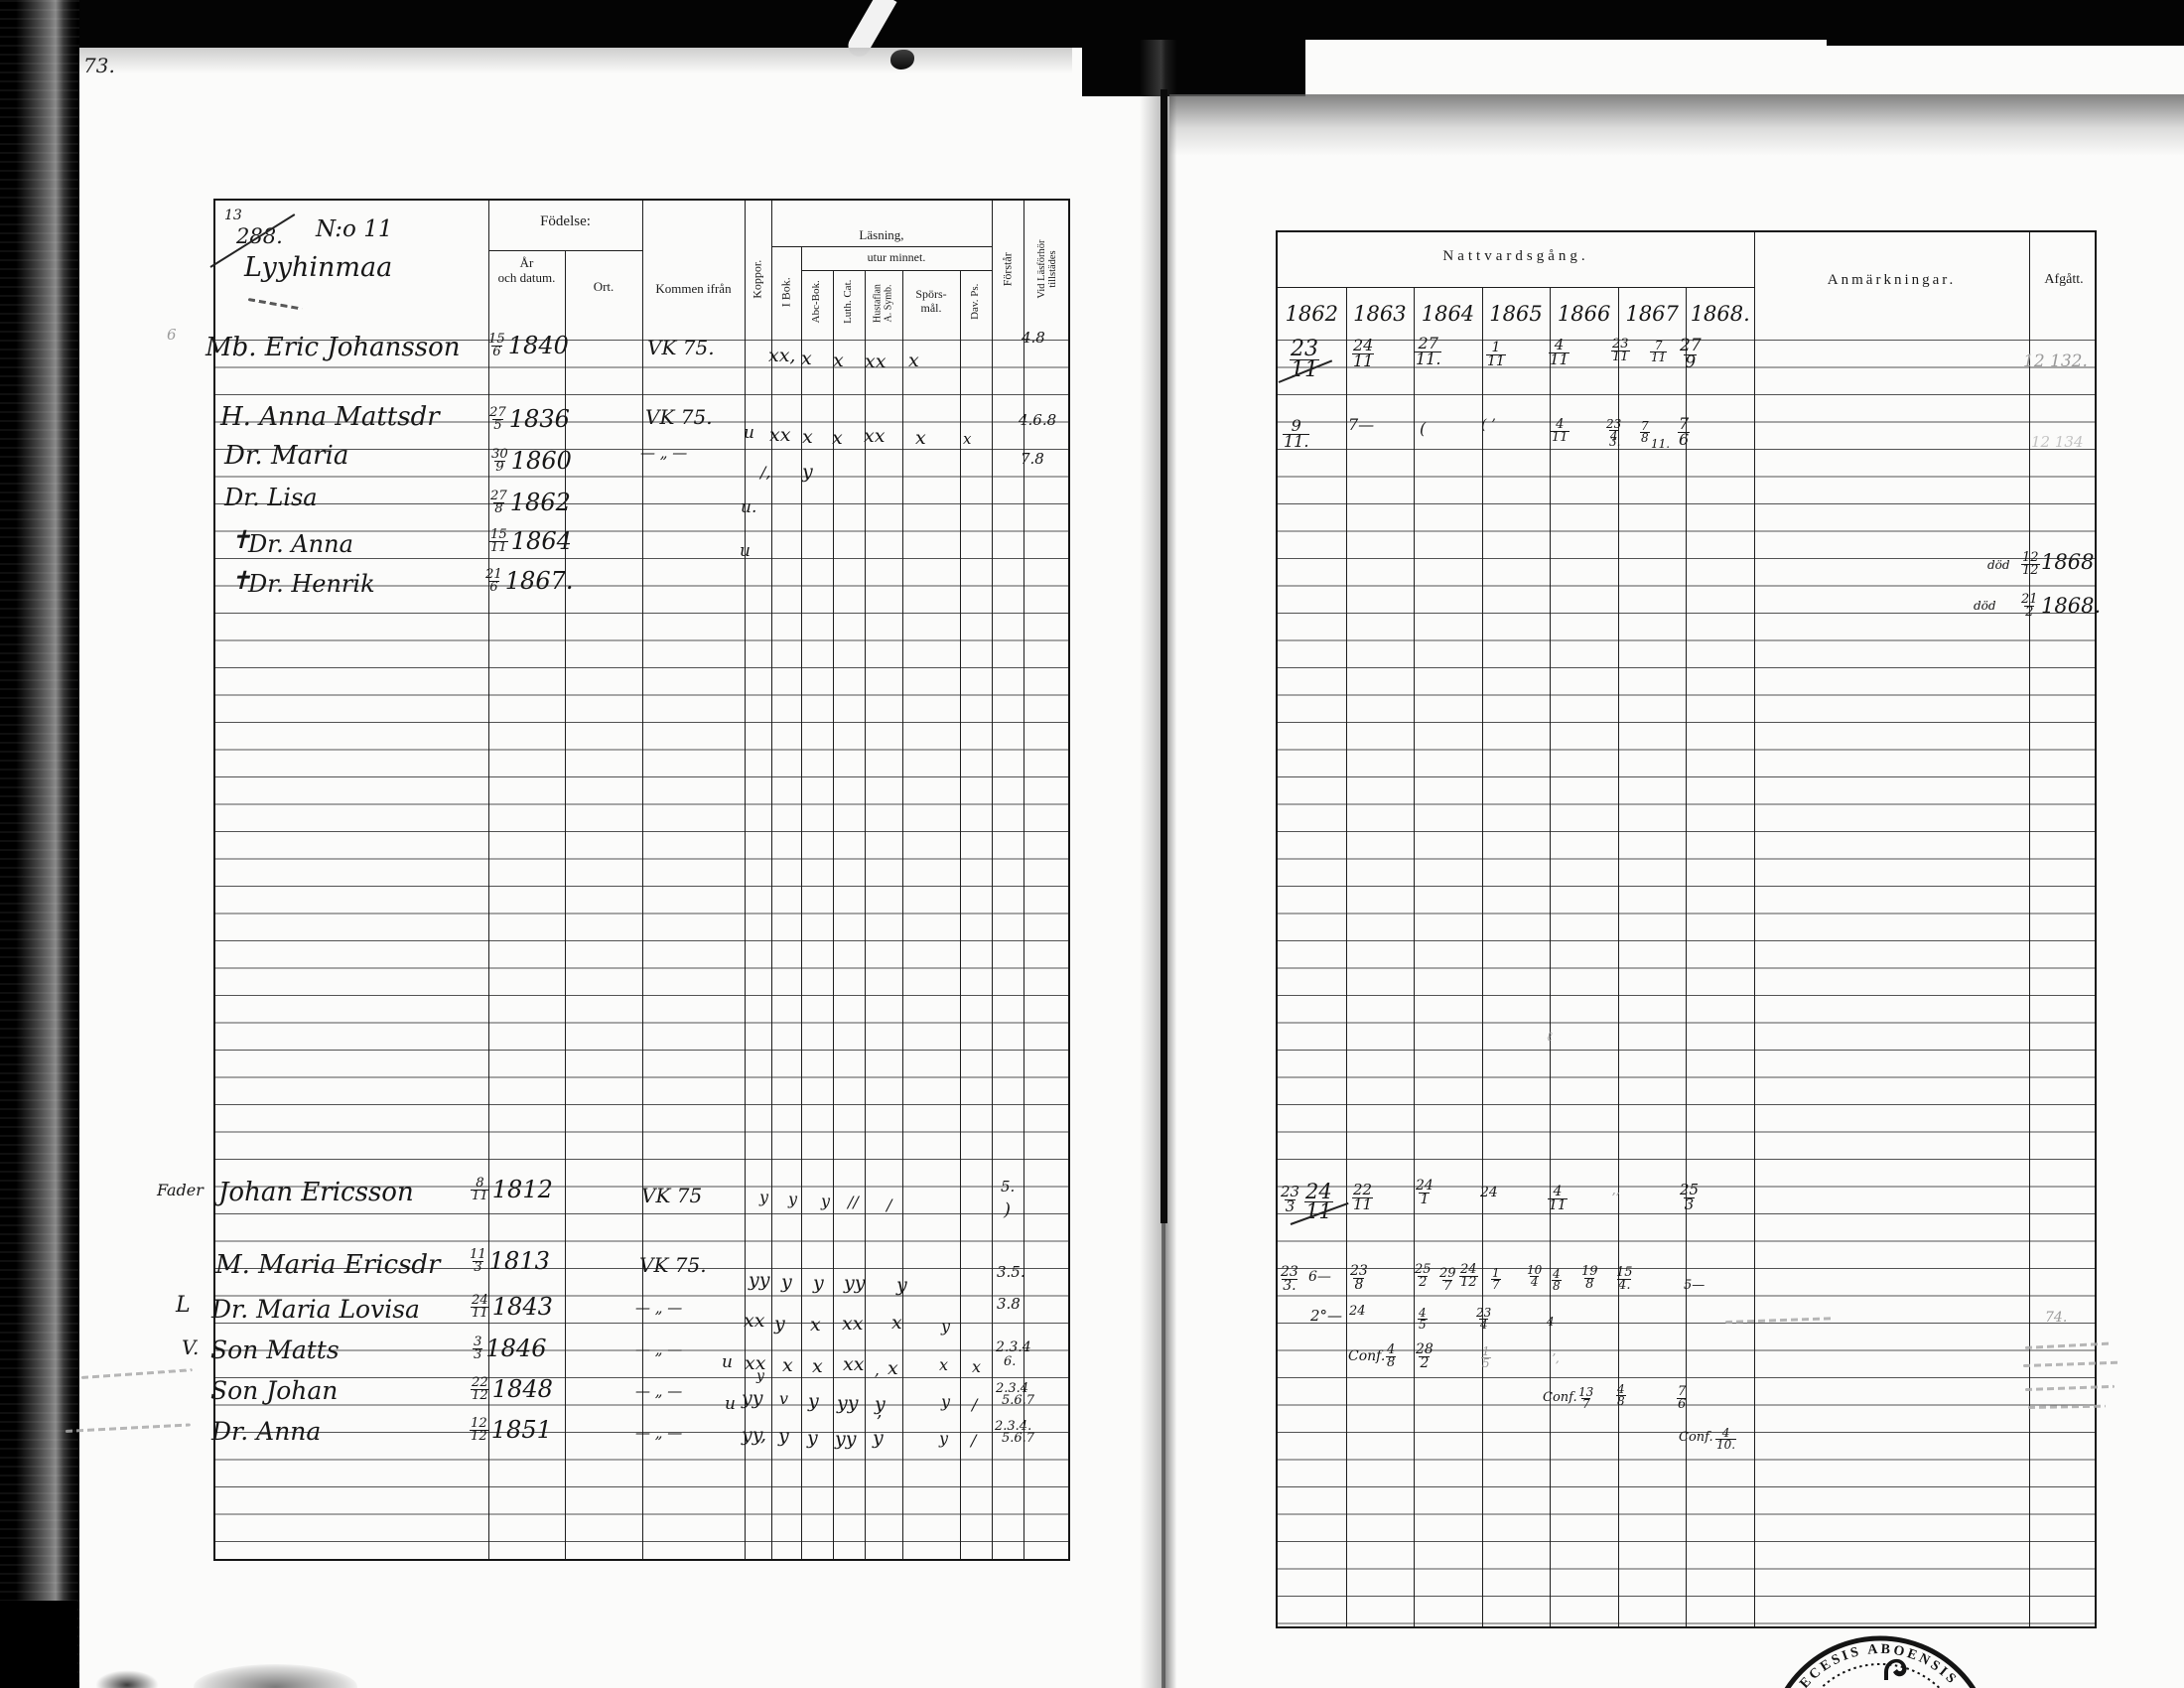  What do you see at coordinates (510, 1261) in the screenshot?
I see `birth-date: 11 3 1813` at bounding box center [510, 1261].